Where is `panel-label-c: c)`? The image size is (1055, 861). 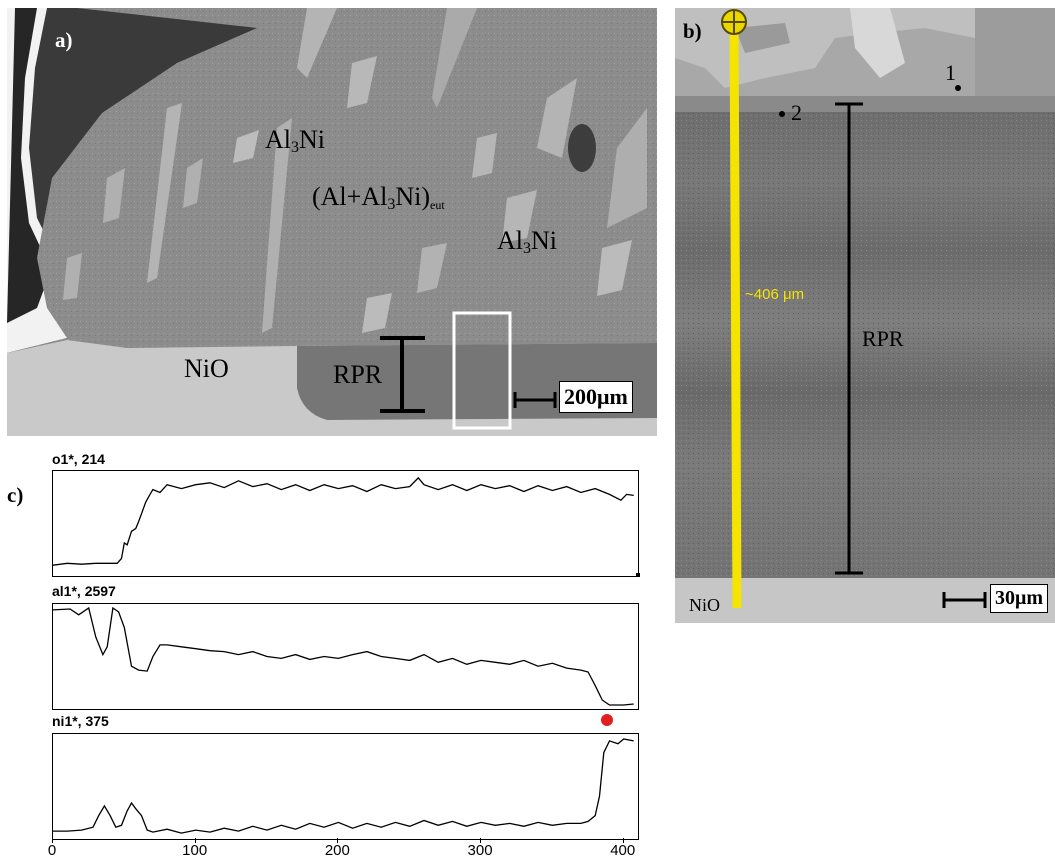
panel-label-c: c) is located at coordinates (15, 495).